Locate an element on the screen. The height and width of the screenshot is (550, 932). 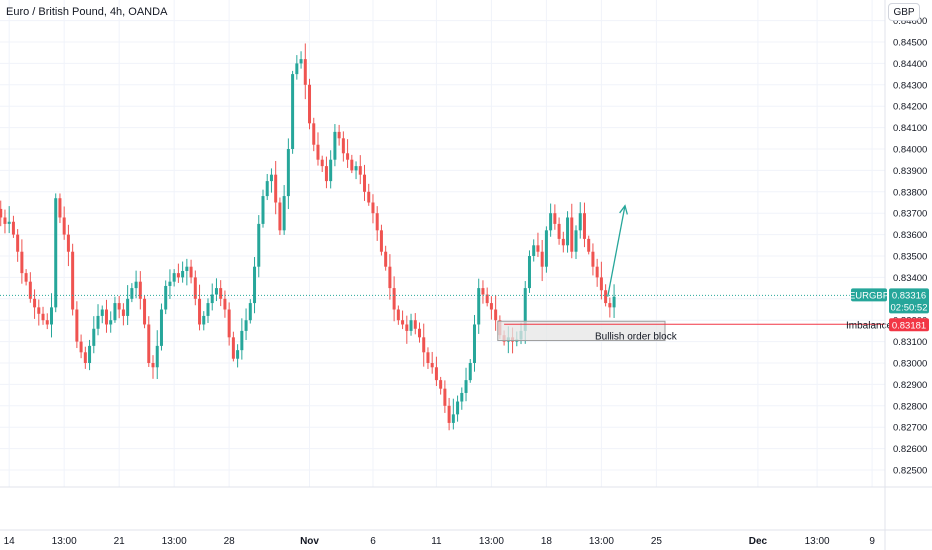
y-tick-label: 0.84400 is located at coordinates (910, 64).